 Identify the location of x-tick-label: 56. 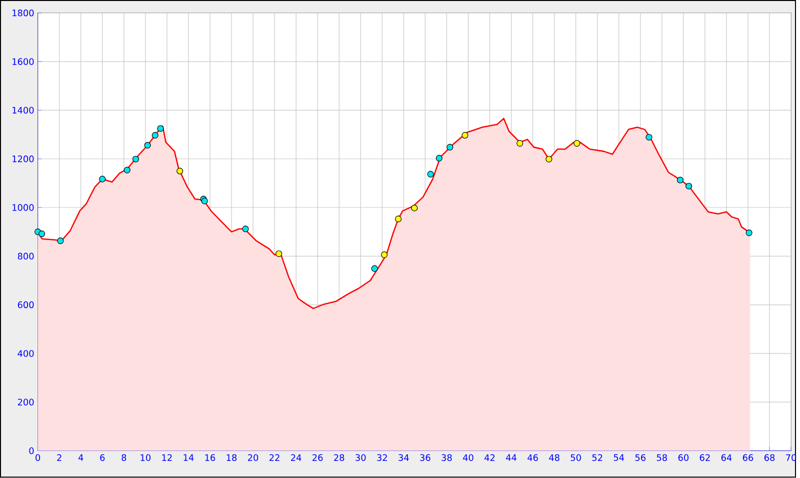
(640, 458).